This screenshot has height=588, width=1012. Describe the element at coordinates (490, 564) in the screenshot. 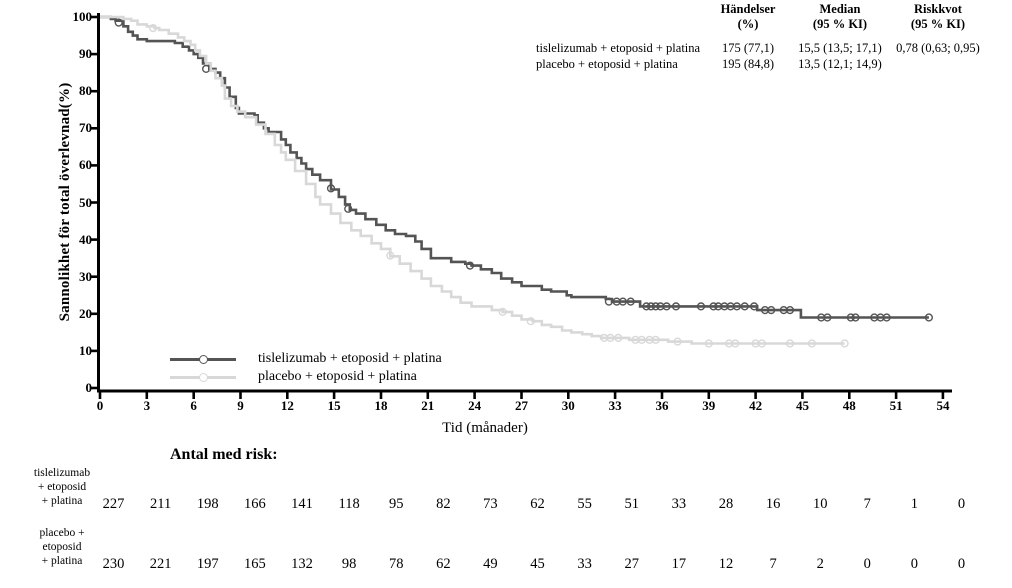

I see `at-risk-count: 49` at that location.